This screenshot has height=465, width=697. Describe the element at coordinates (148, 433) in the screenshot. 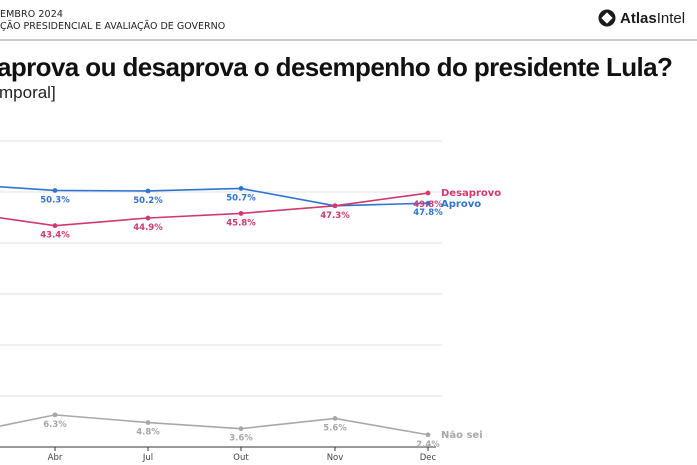

I see `data-label-nao_sei: 4.8%` at that location.